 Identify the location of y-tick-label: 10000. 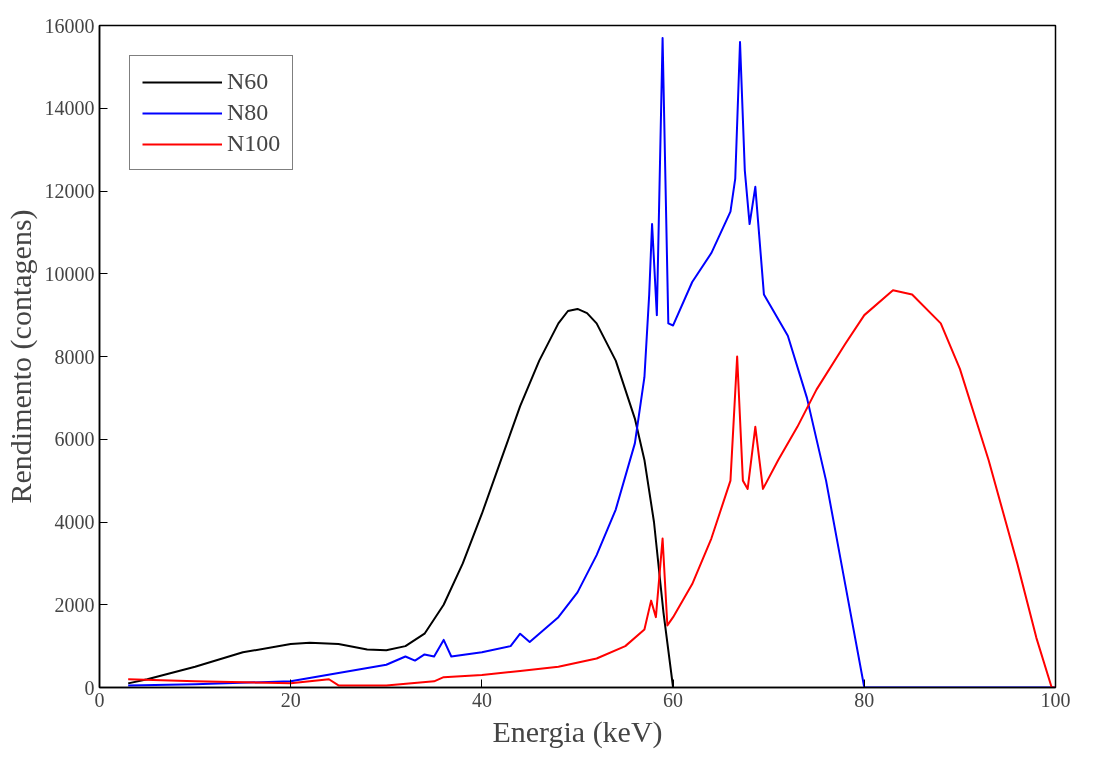
(69, 273).